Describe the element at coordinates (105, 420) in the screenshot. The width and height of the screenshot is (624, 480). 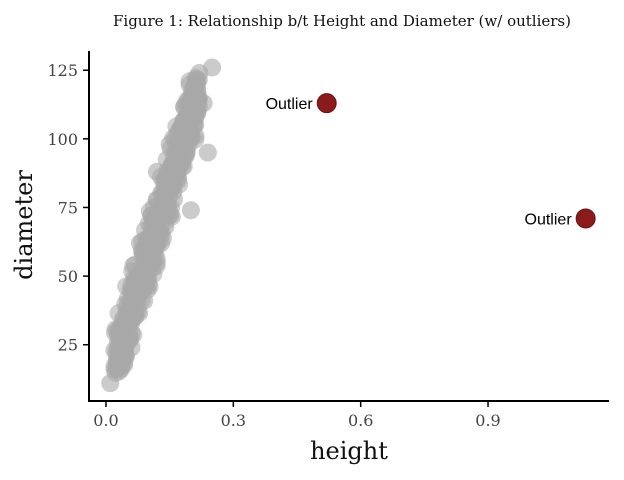
I see `x-tick-label: 0.0` at that location.